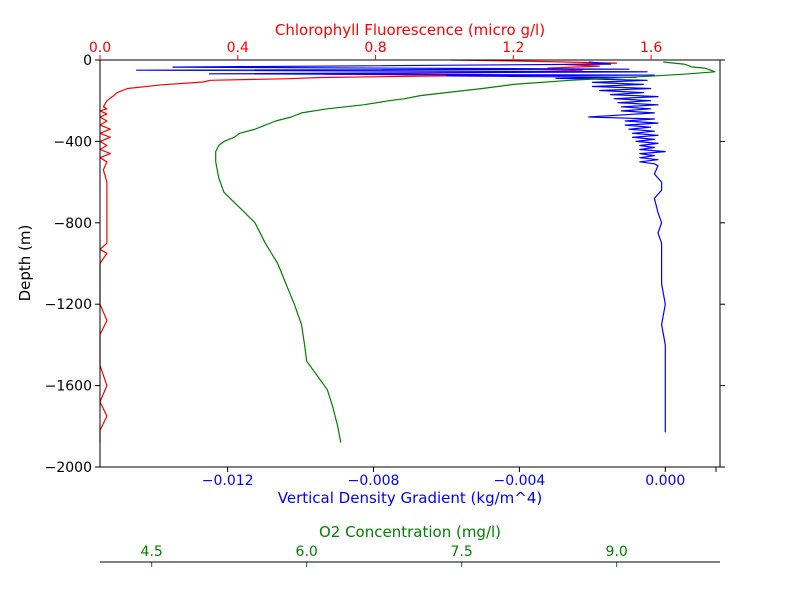 This screenshot has width=800, height=600. Describe the element at coordinates (462, 552) in the screenshot. I see `o2-tick-label: 7.5` at that location.